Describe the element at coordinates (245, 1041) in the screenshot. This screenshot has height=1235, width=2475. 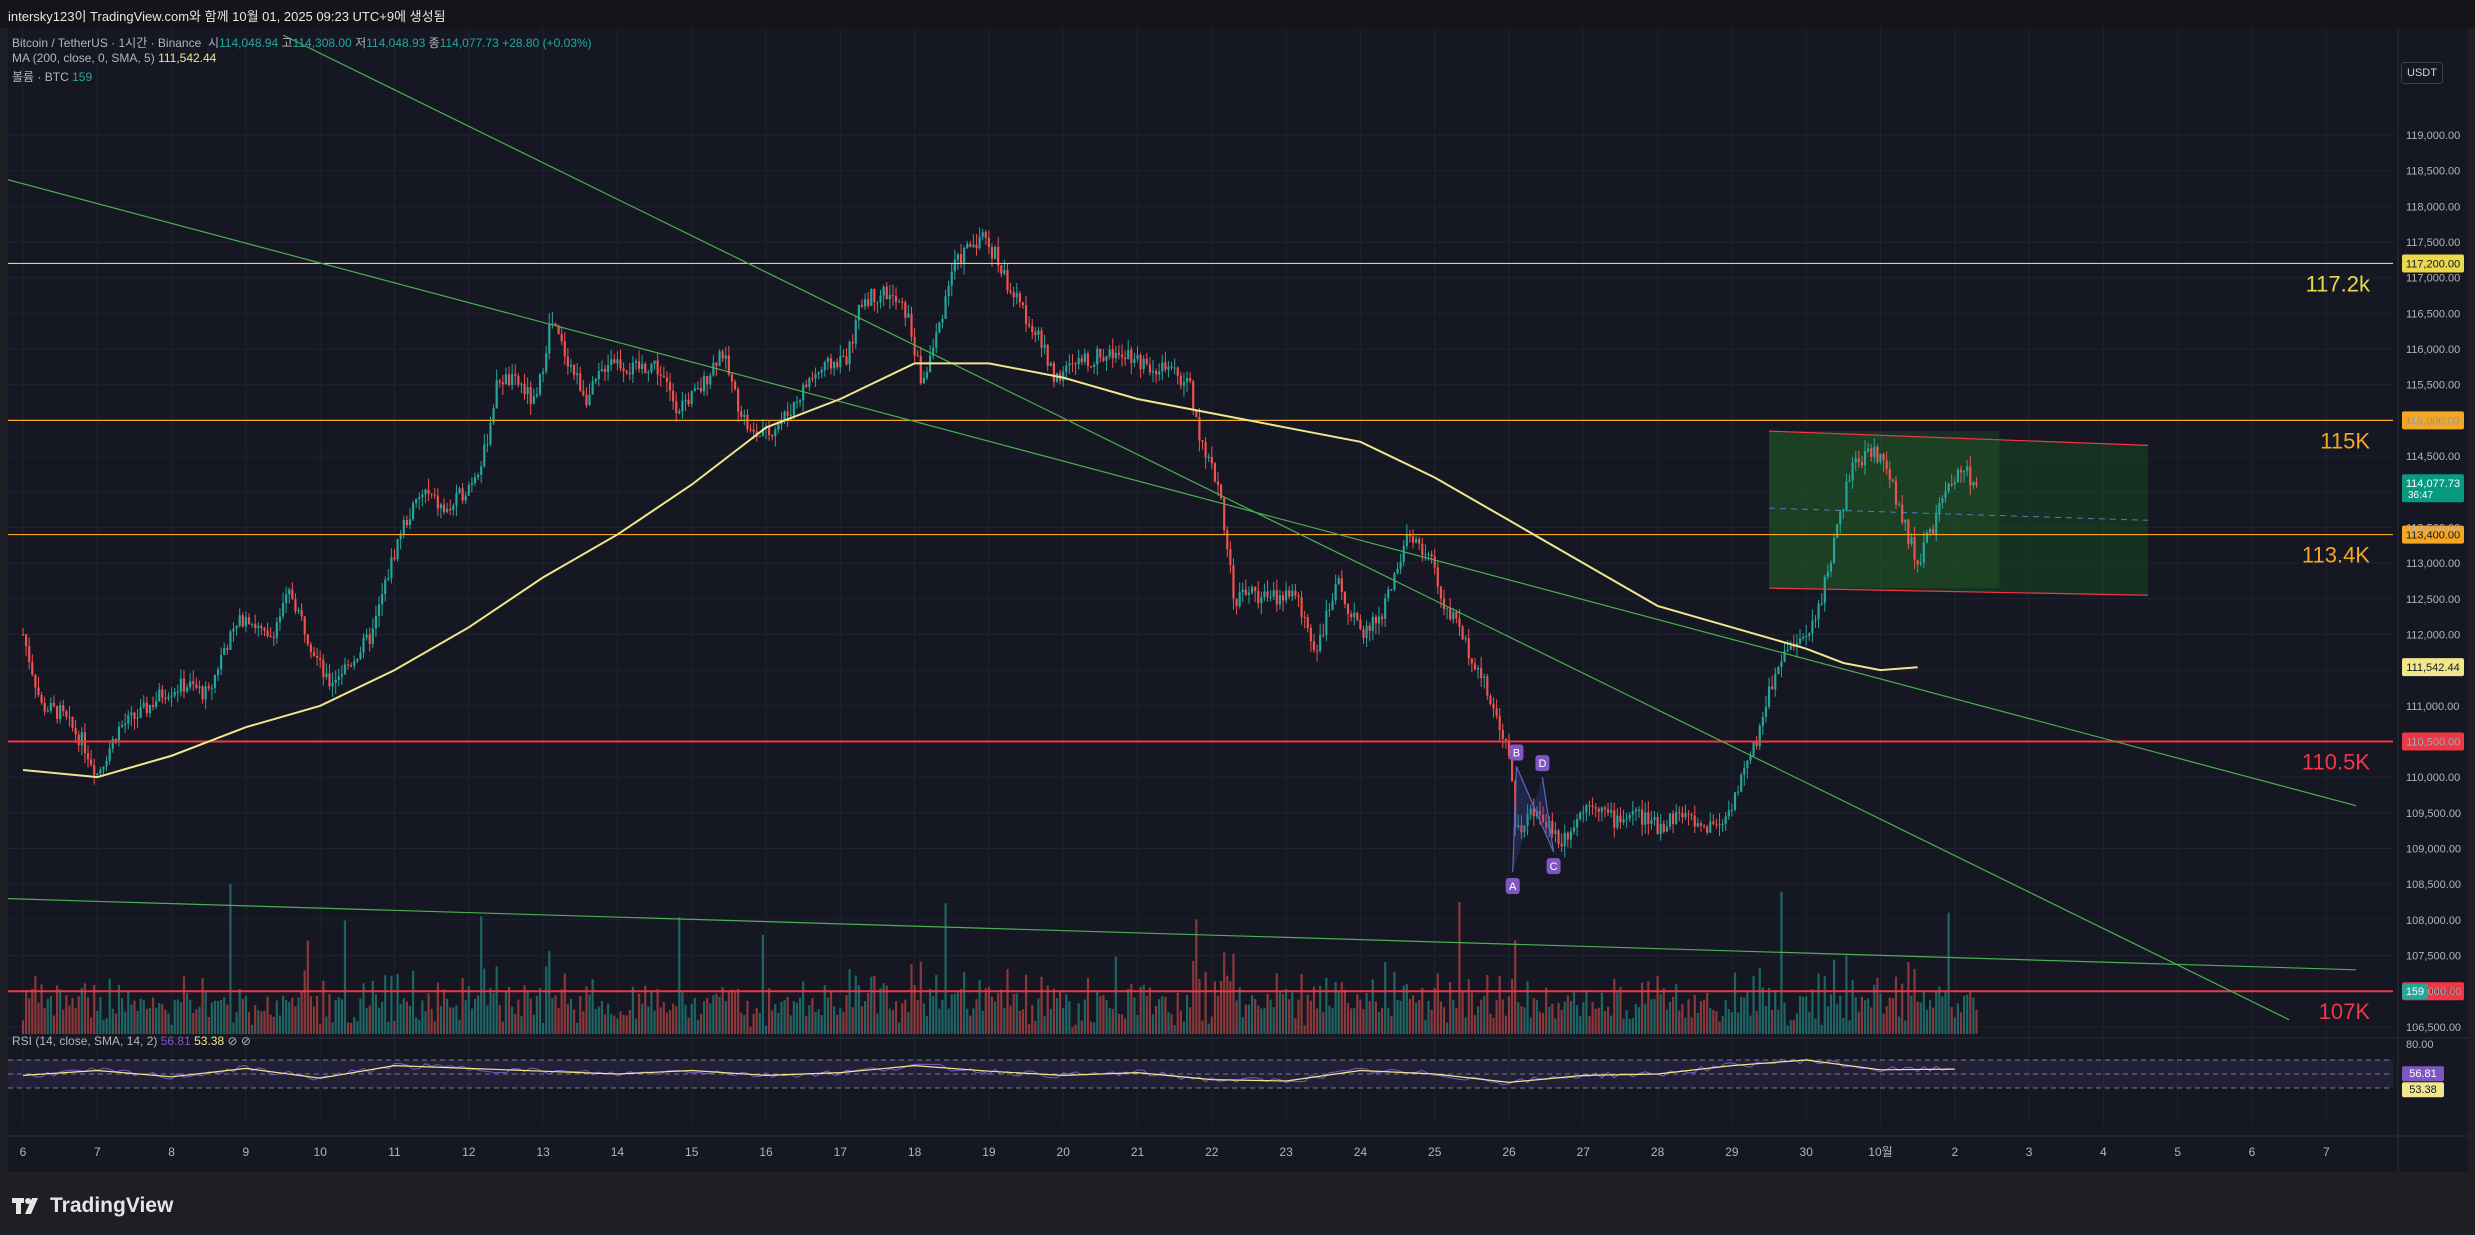
I see `settings-icon: ⊘` at that location.